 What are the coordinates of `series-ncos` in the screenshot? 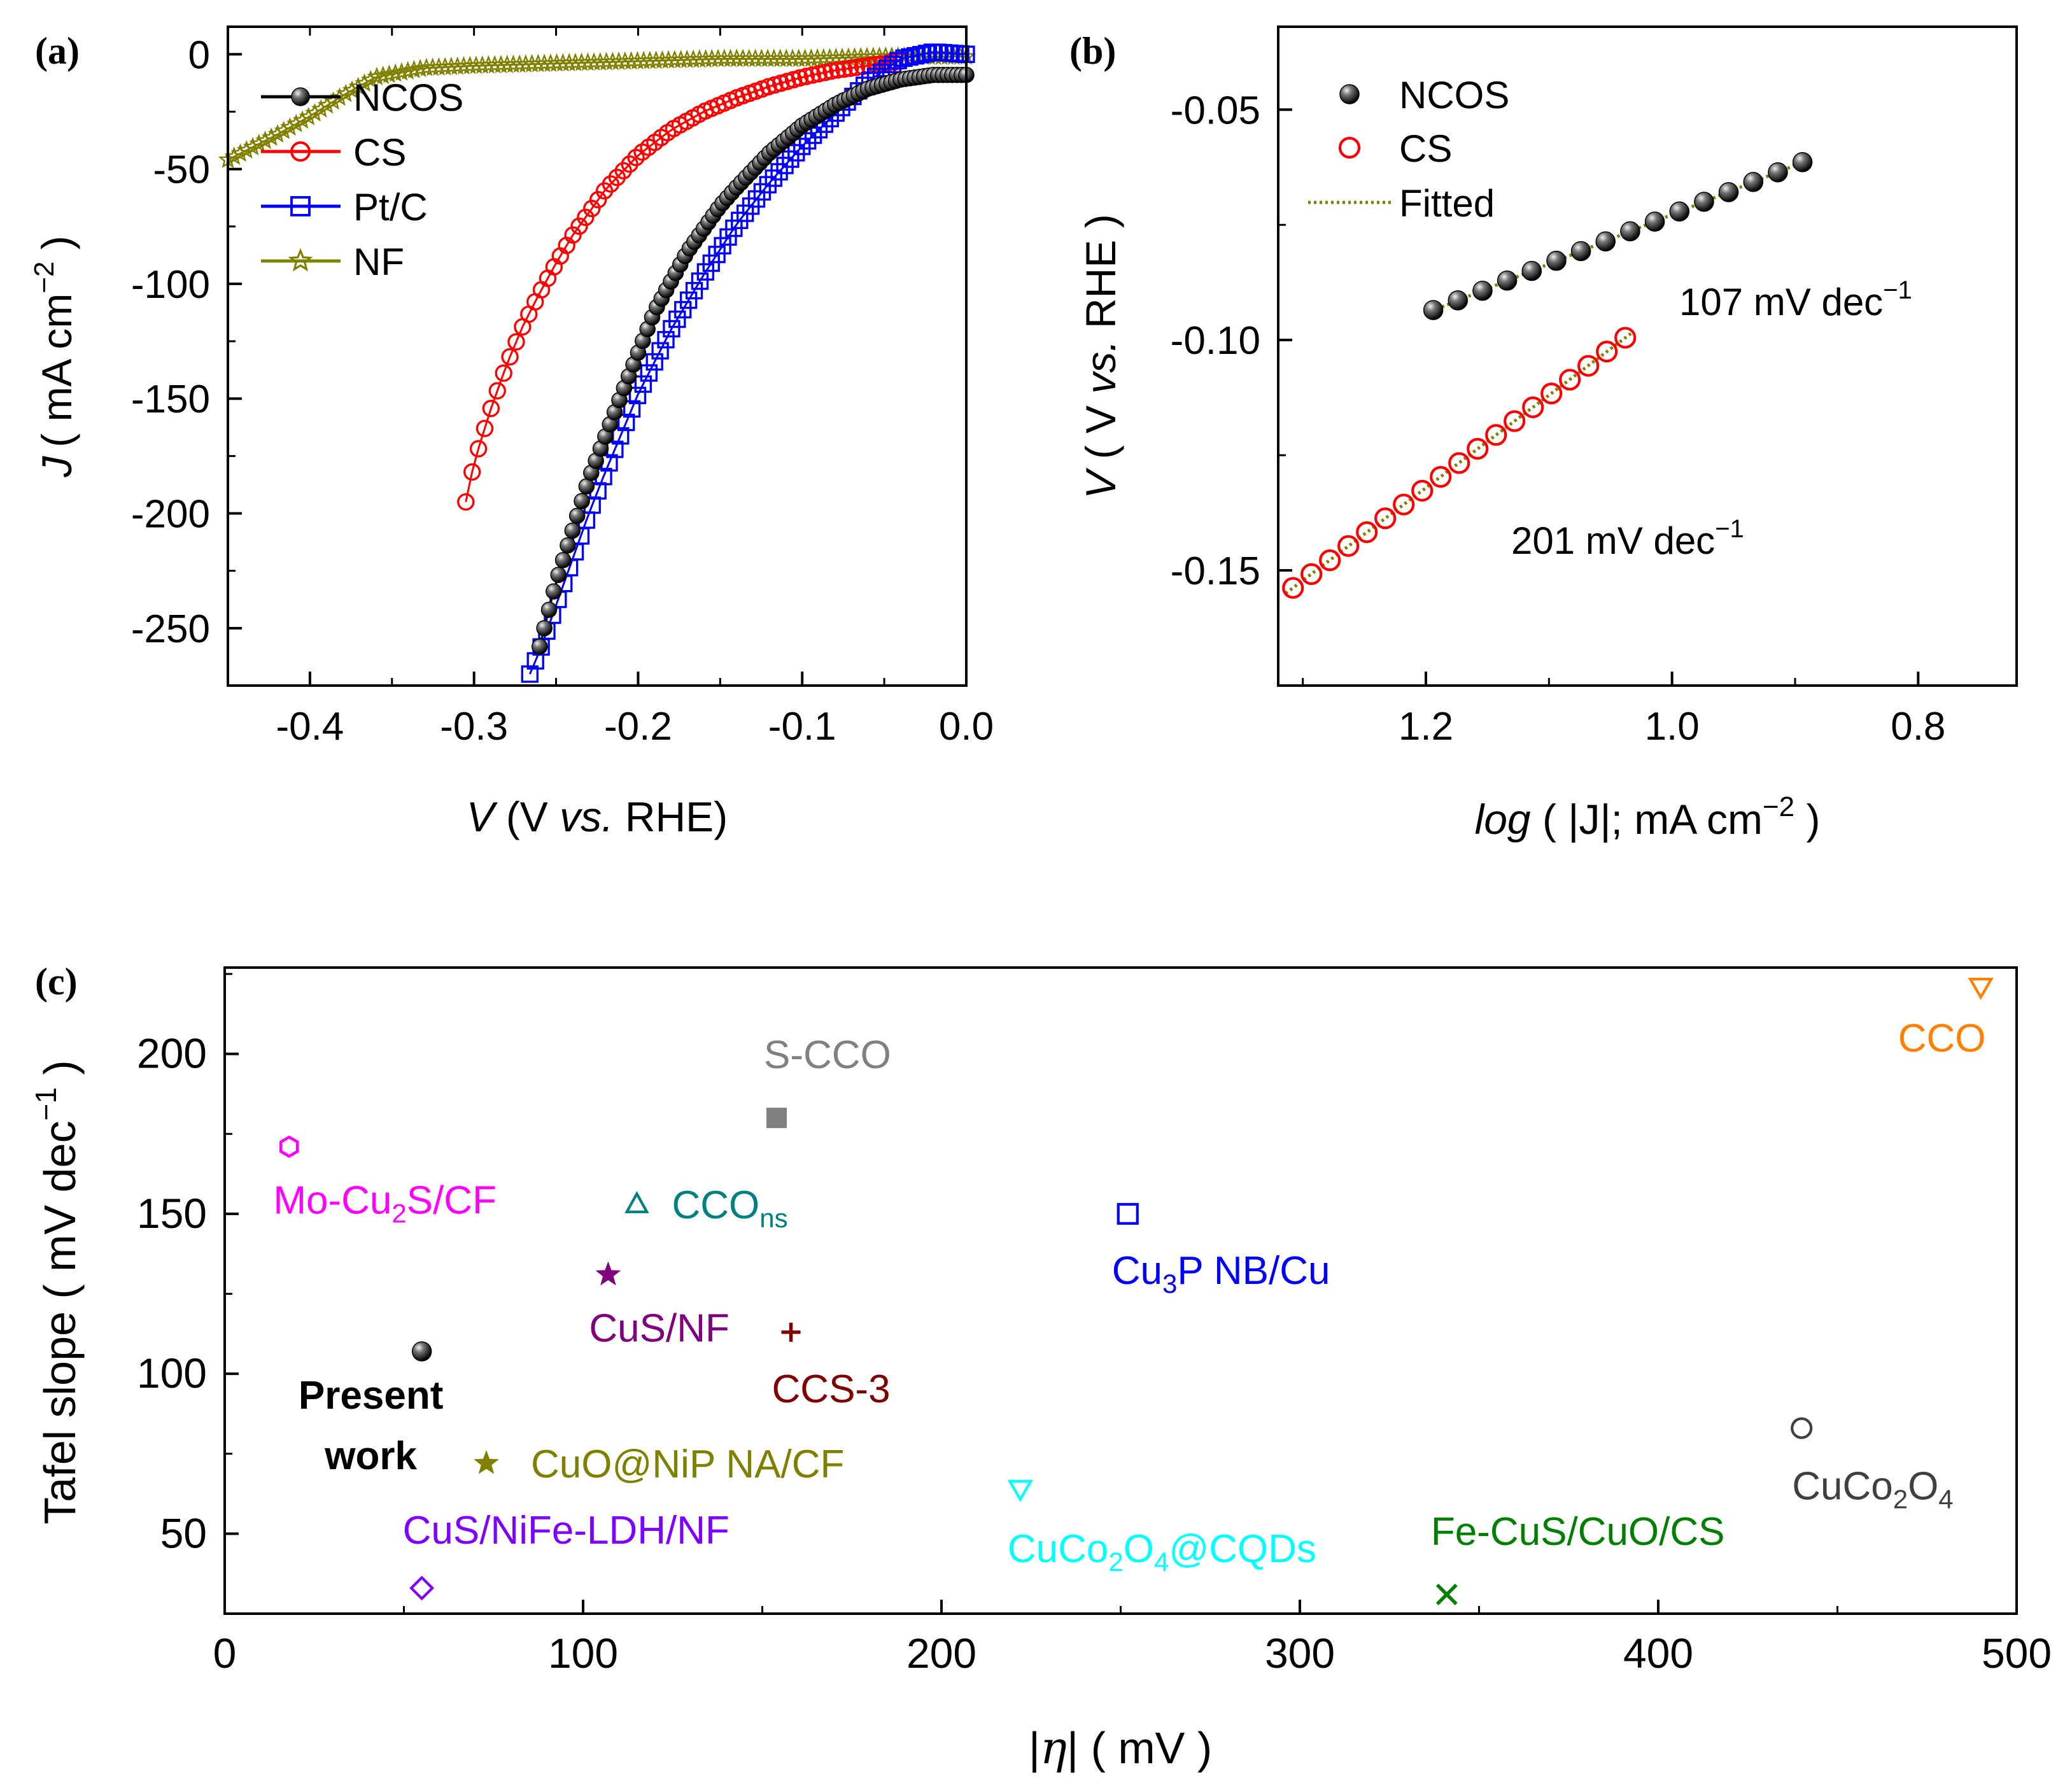 It's located at (1618, 236).